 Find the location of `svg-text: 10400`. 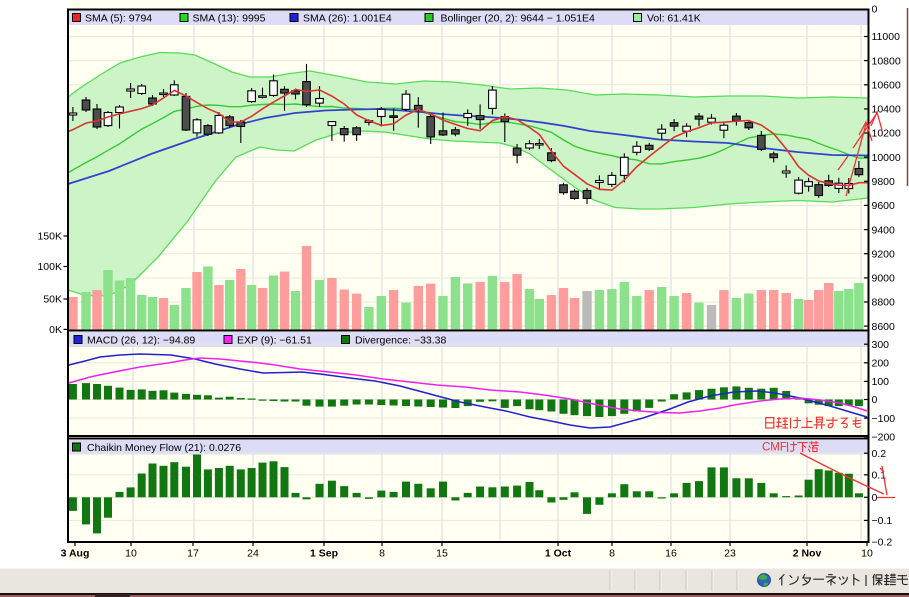

svg-text: 10400 is located at coordinates (886, 110).